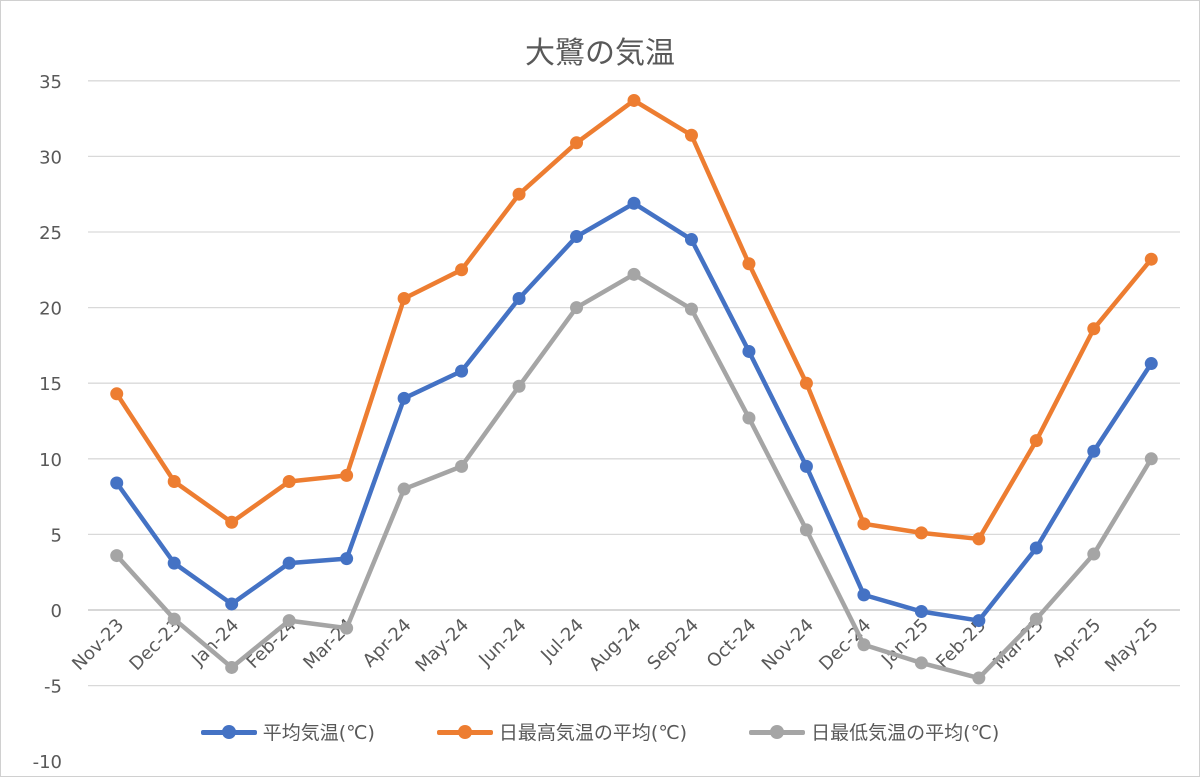 The height and width of the screenshot is (777, 1200). I want to click on x-tick-label: Jun-24, so click(502, 643).